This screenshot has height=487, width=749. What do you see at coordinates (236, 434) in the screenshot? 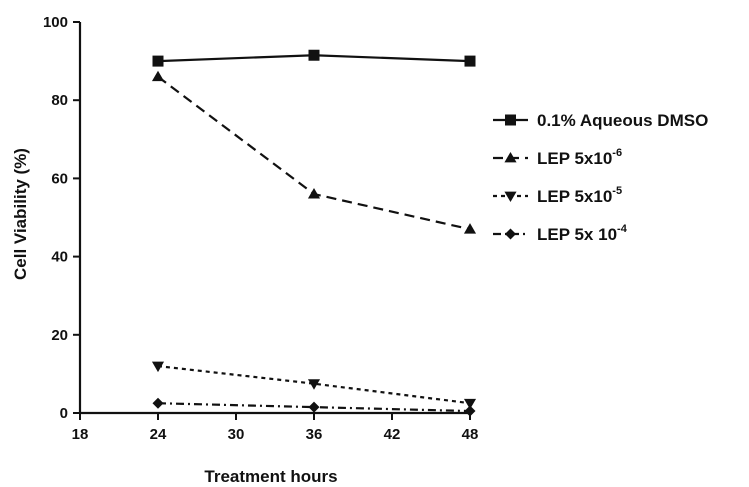
I see `x-tick-label: 30` at bounding box center [236, 434].